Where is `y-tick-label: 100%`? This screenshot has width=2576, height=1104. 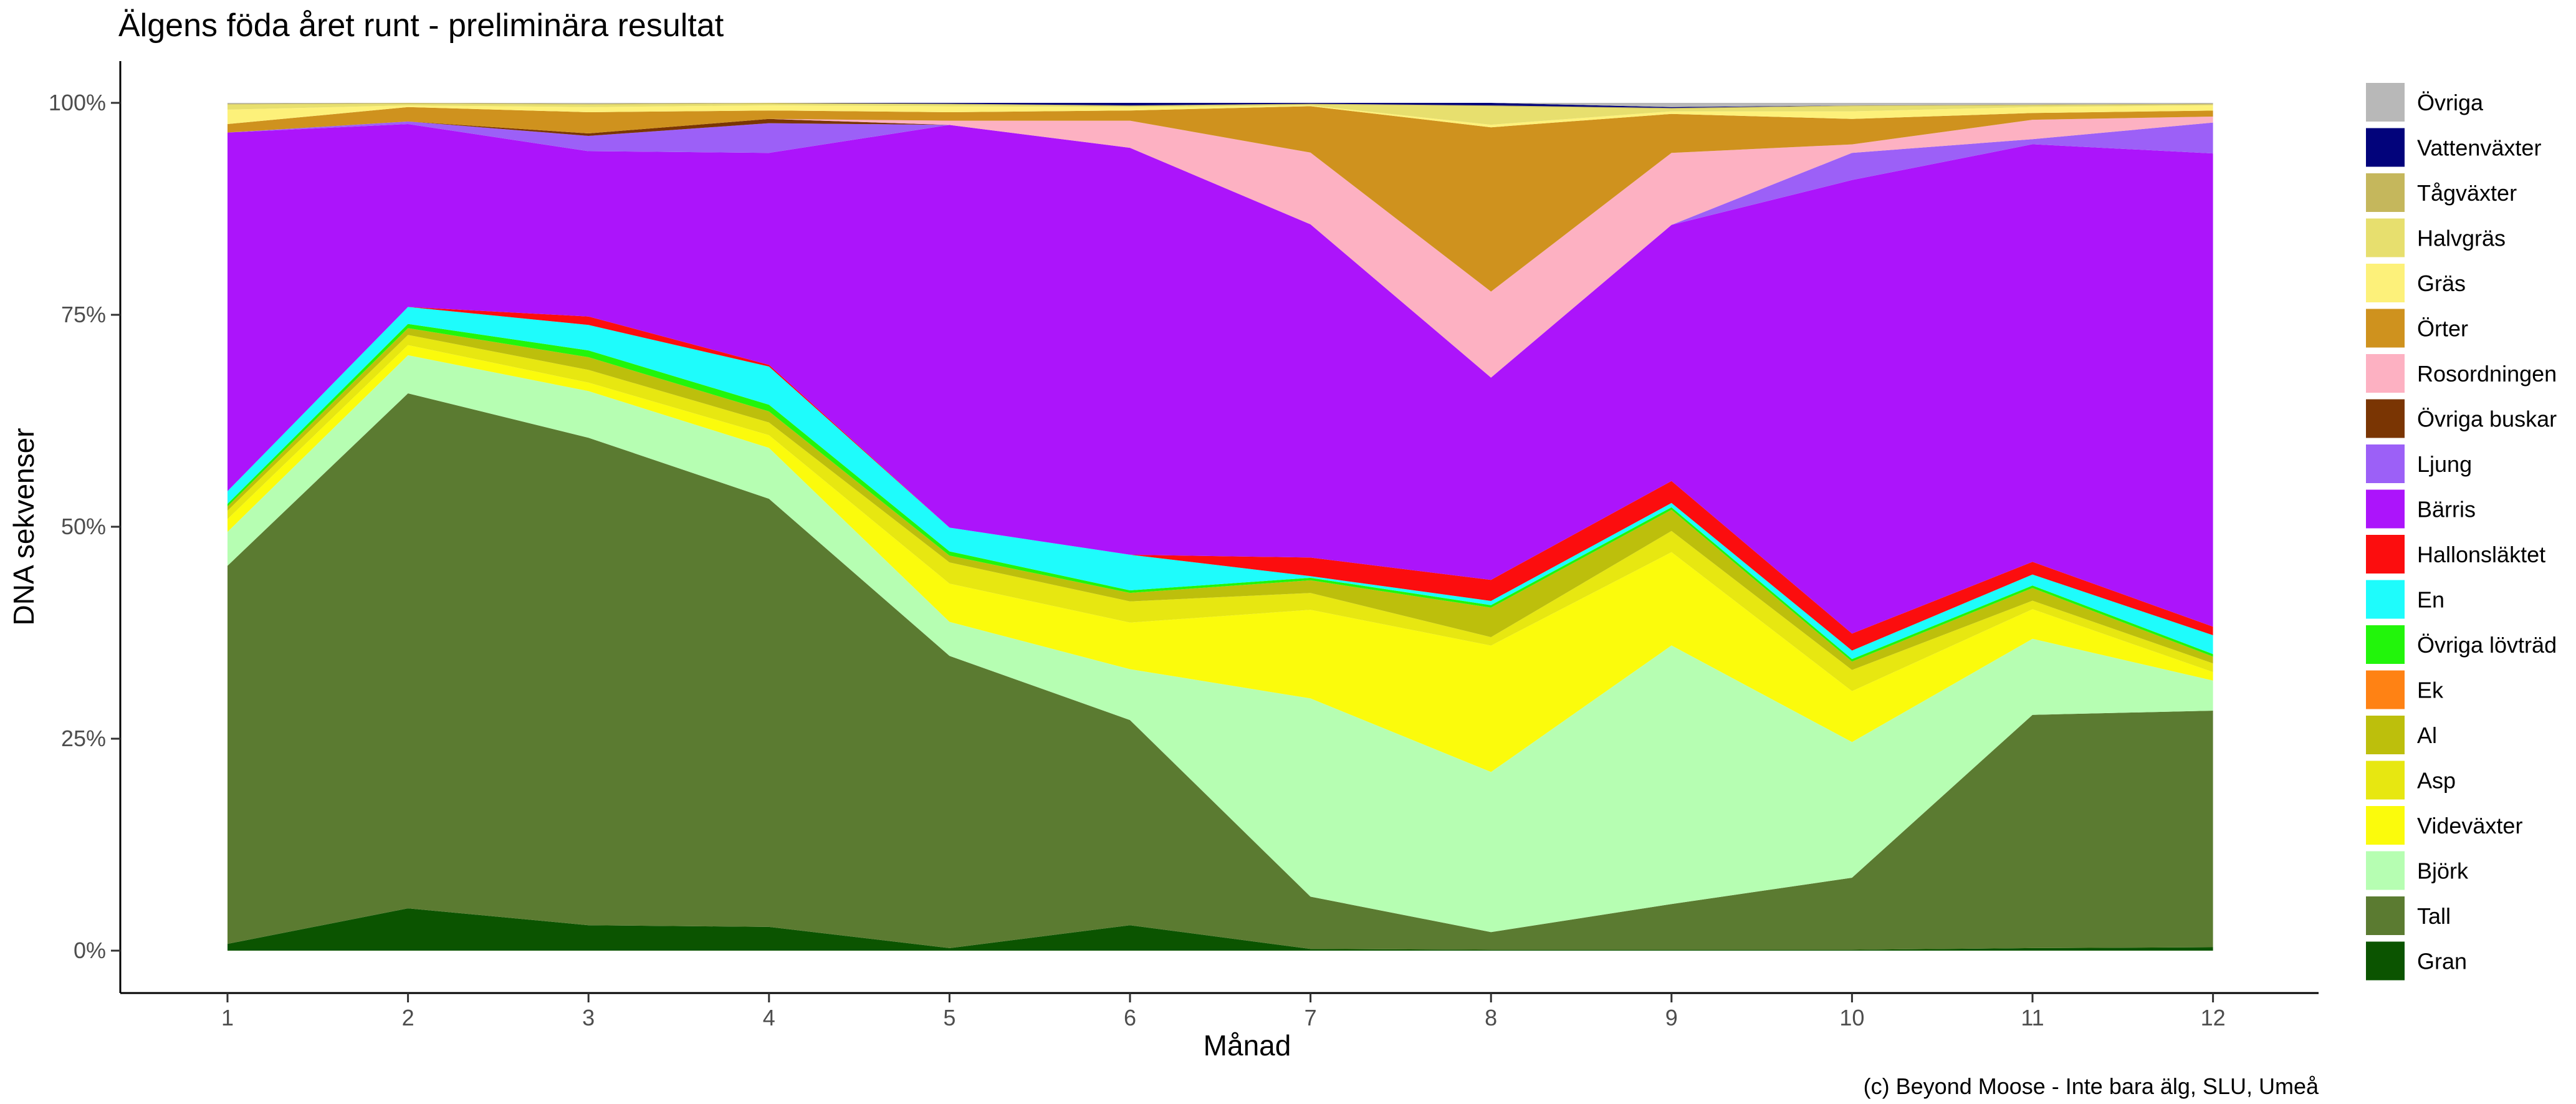 y-tick-label: 100% is located at coordinates (78, 102).